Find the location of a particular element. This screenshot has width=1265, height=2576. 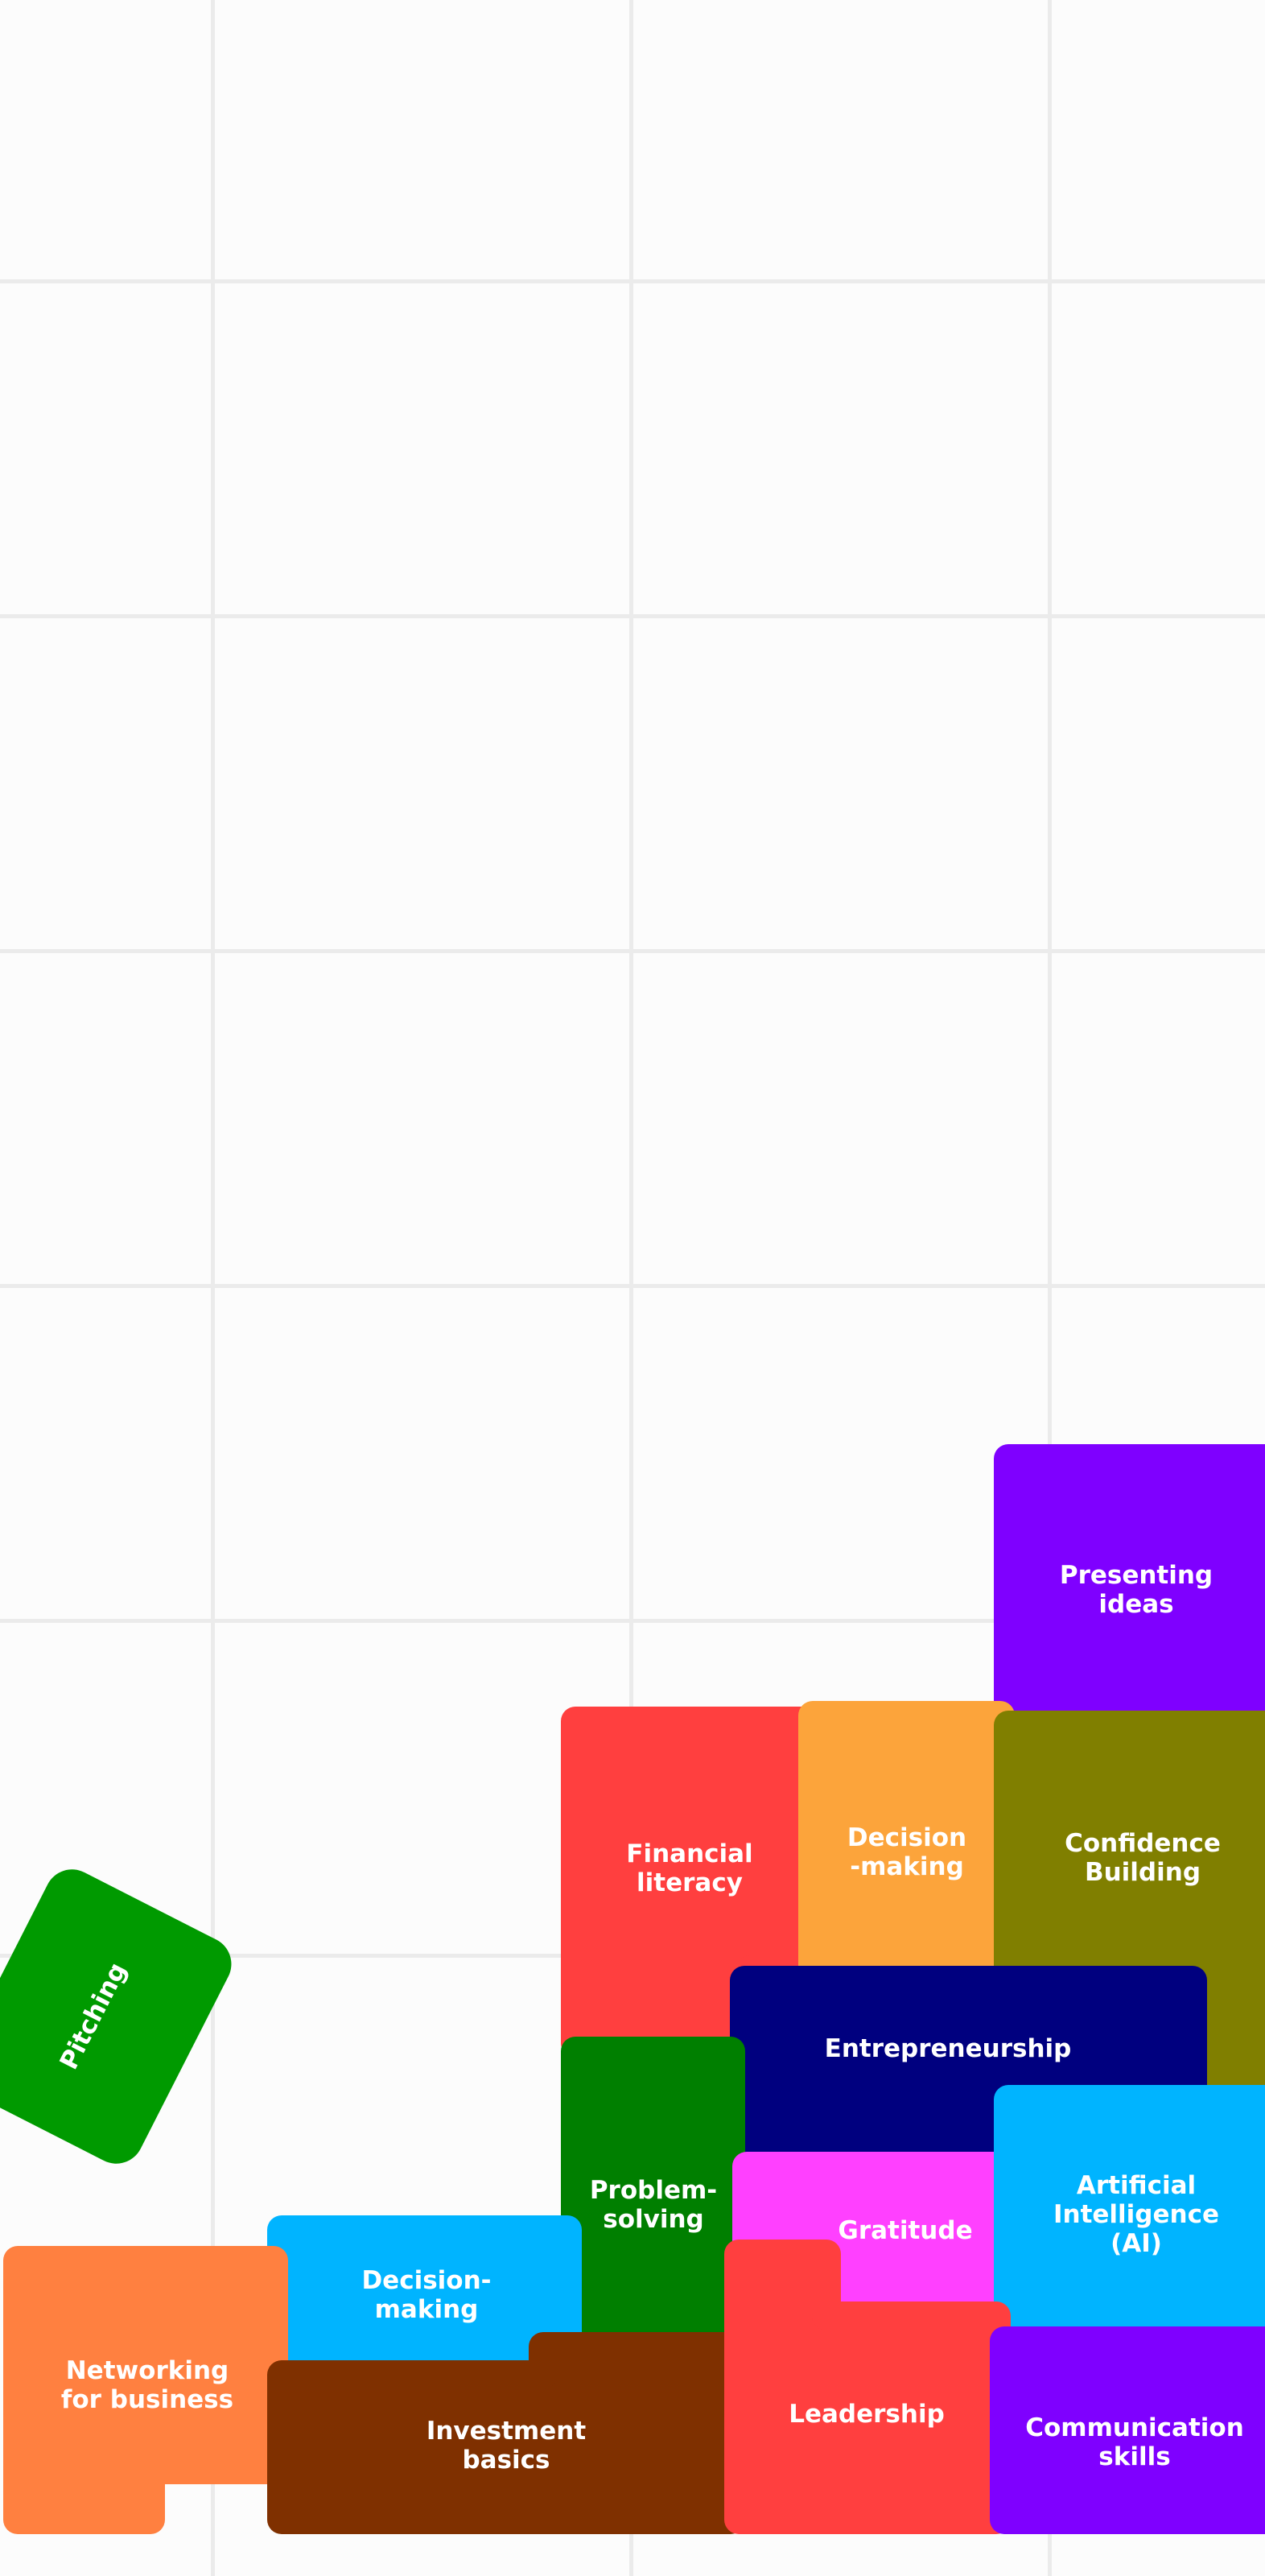

block-label: Entrepreneurship is located at coordinates (948, 2048).